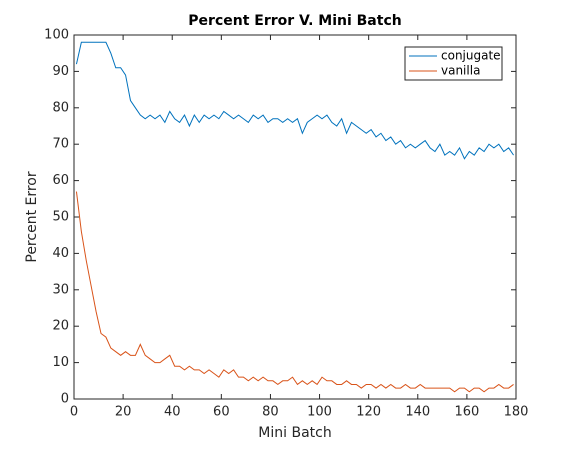 This screenshot has width=570, height=450. I want to click on x-tick-label: 120, so click(368, 412).